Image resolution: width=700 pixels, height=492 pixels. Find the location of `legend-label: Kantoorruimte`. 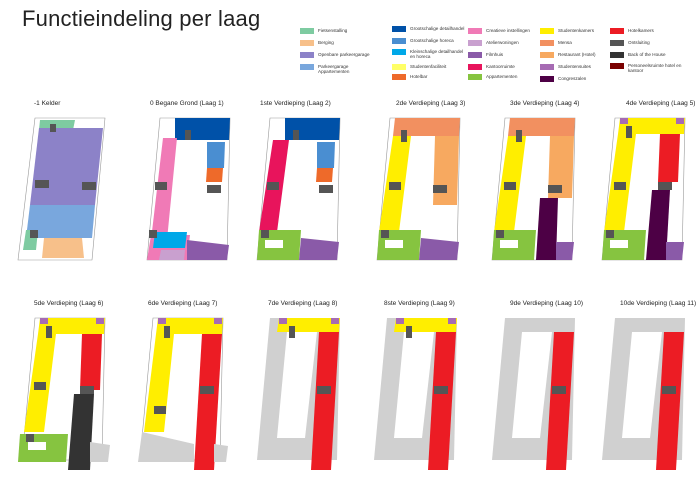

legend-label: Kantoorruimte is located at coordinates (500, 66).